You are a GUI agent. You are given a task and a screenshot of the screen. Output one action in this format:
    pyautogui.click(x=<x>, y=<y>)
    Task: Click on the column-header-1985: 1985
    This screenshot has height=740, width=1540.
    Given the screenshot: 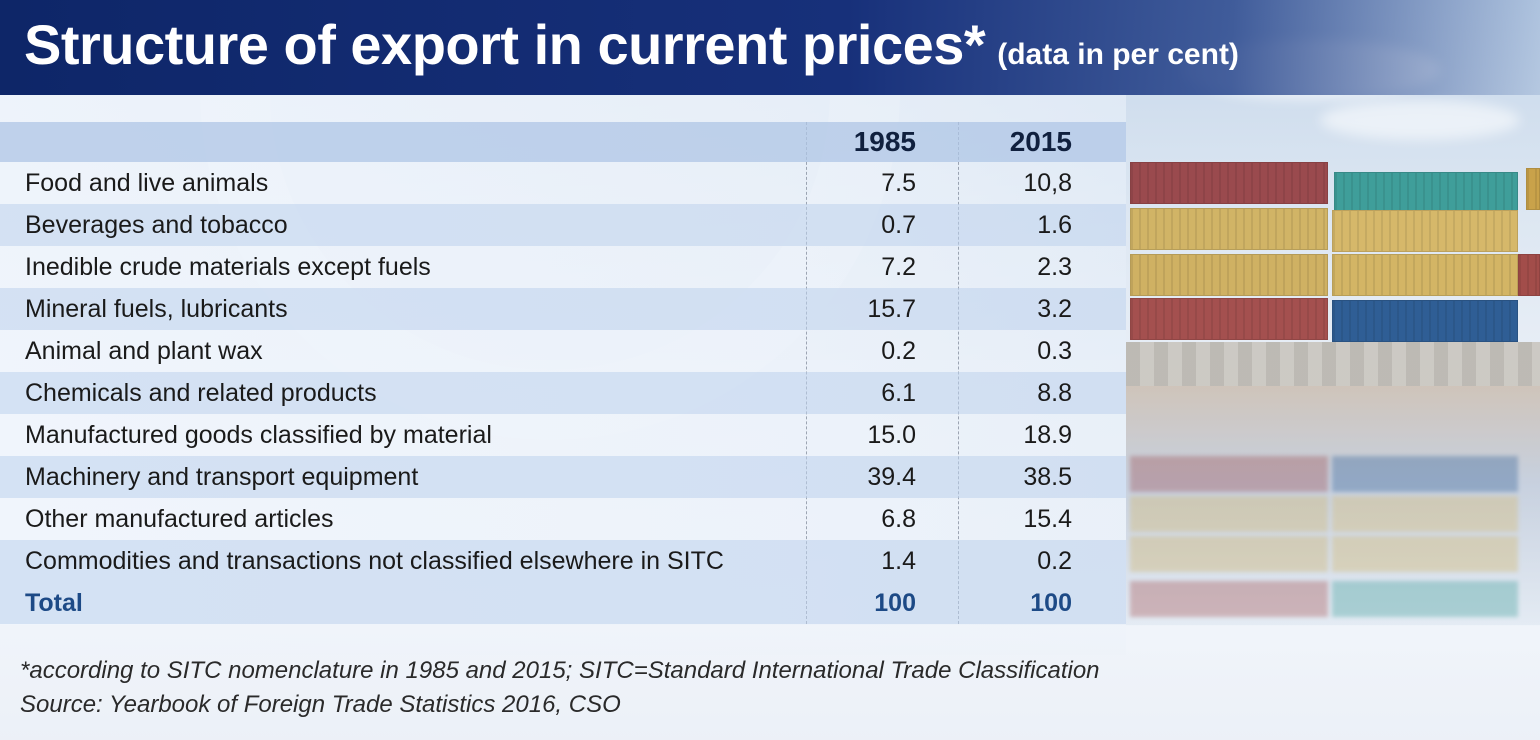 What is the action you would take?
    pyautogui.click(x=884, y=141)
    